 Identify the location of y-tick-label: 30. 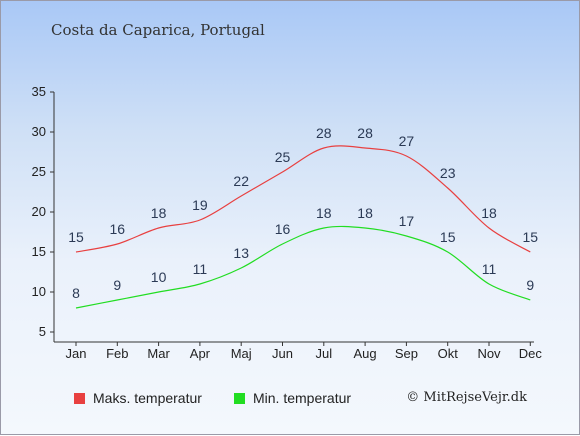
(39, 131).